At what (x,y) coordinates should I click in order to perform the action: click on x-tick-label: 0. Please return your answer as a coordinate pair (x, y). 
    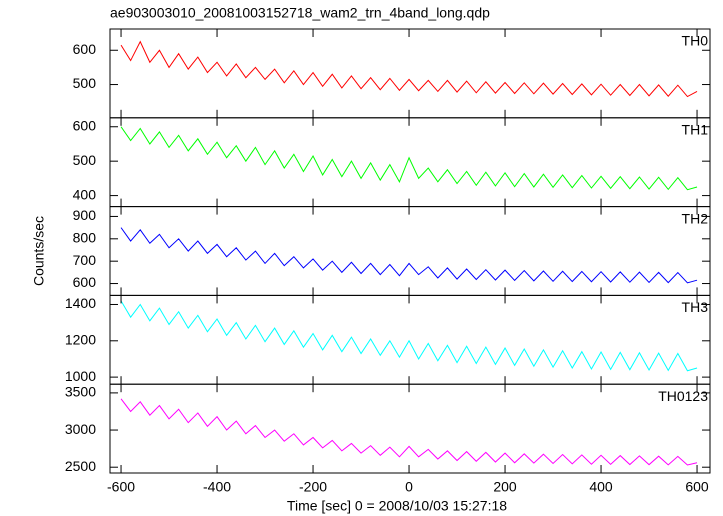
    Looking at the image, I should click on (409, 487).